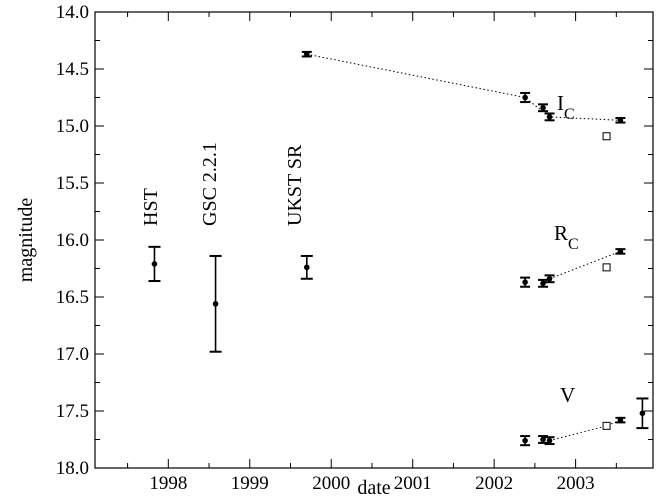  Describe the element at coordinates (413, 483) in the screenshot. I see `x-tick-label: 2001` at that location.